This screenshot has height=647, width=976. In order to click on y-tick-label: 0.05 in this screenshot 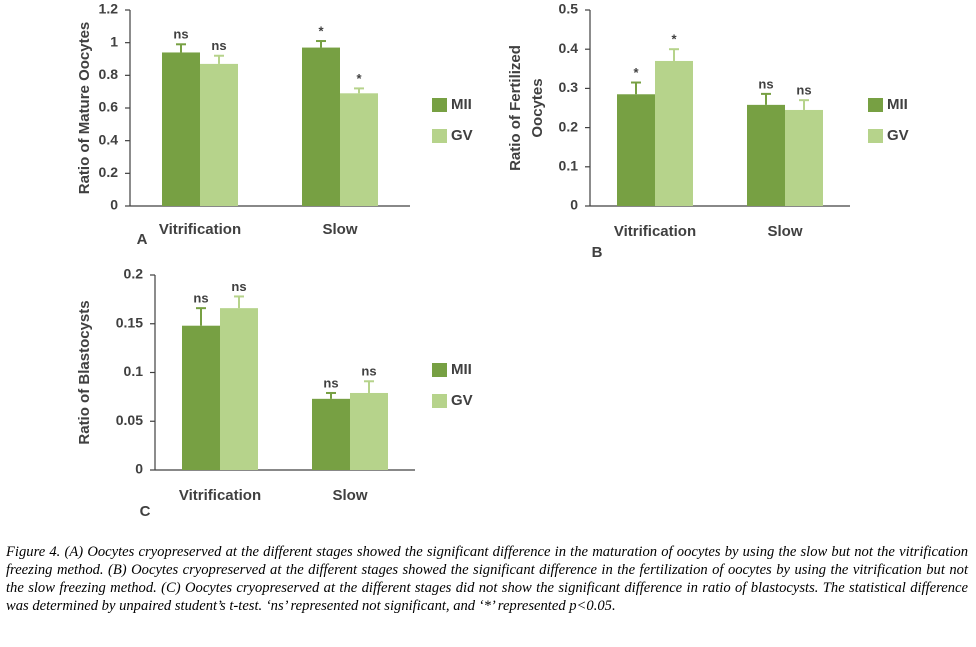, I will do `click(129, 420)`.